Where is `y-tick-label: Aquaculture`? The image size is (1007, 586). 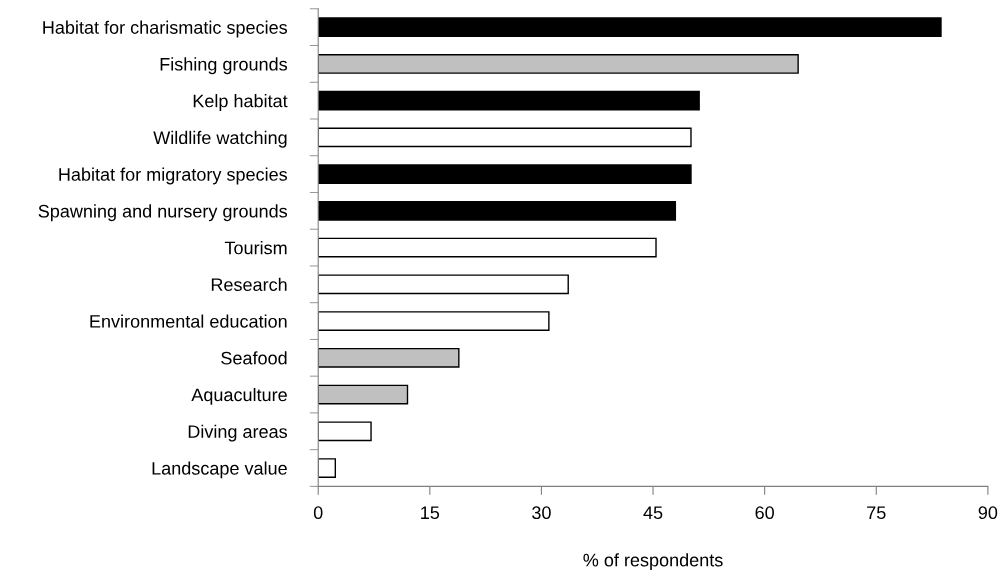
y-tick-label: Aquaculture is located at coordinates (239, 396).